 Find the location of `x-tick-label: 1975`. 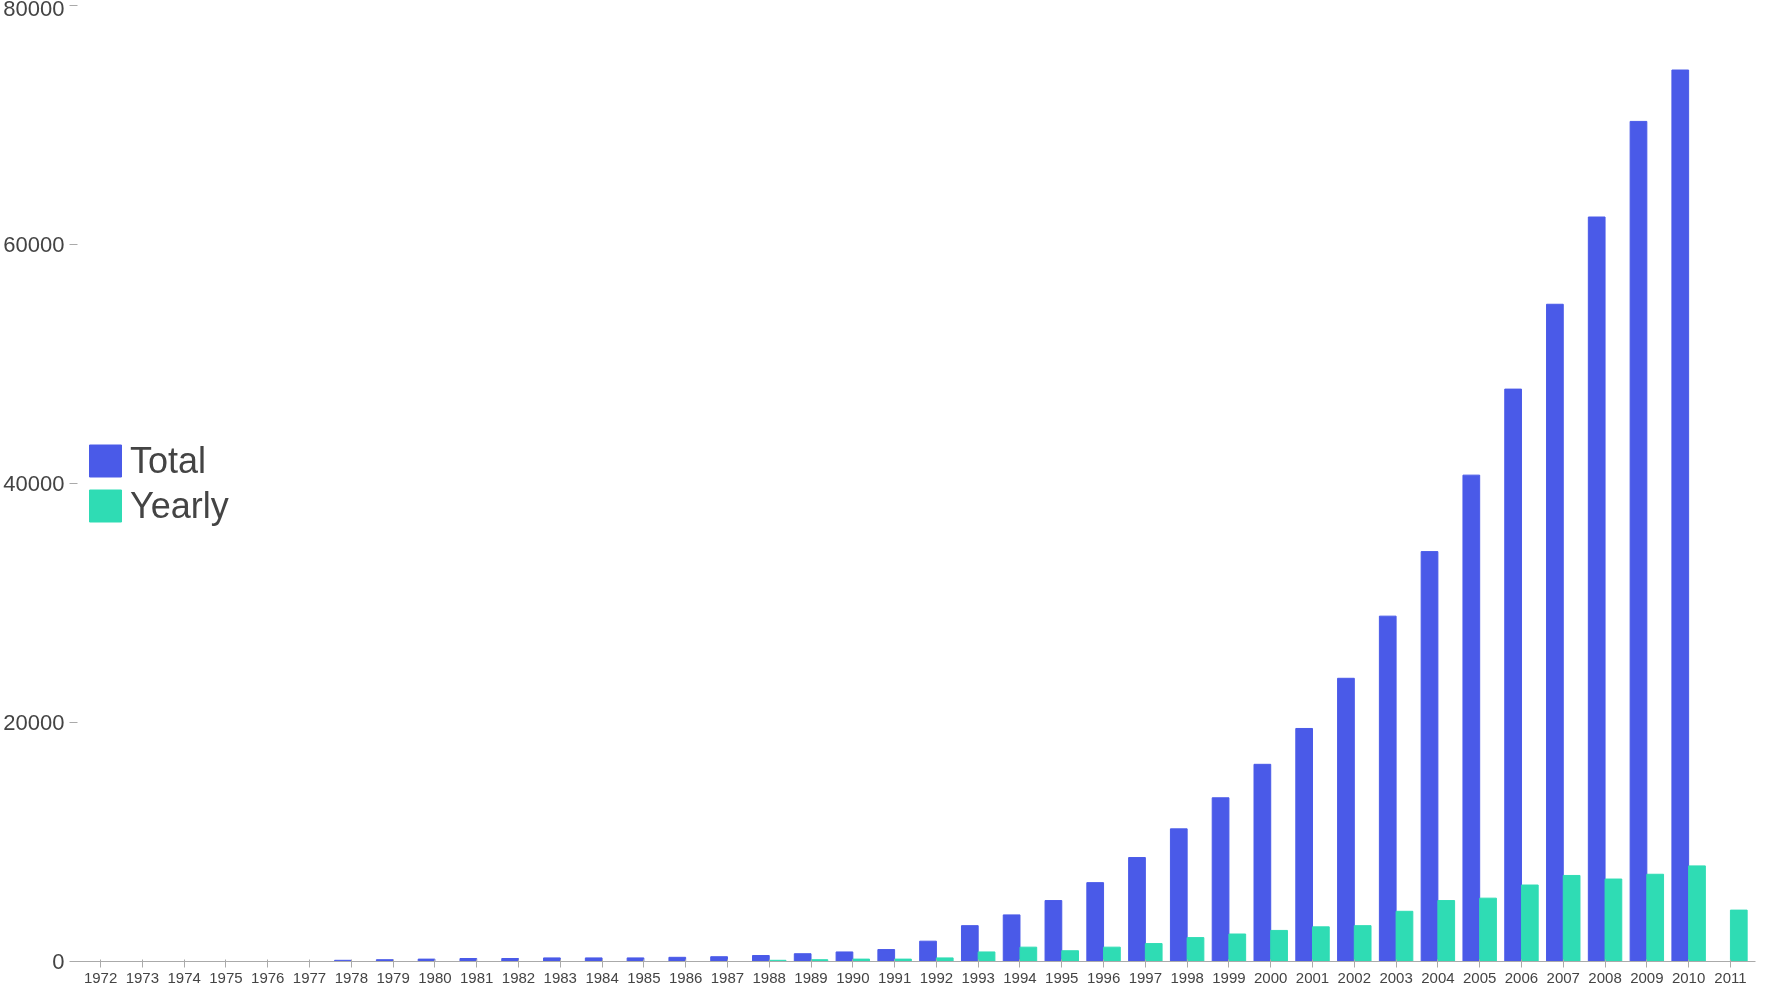

x-tick-label: 1975 is located at coordinates (226, 977).